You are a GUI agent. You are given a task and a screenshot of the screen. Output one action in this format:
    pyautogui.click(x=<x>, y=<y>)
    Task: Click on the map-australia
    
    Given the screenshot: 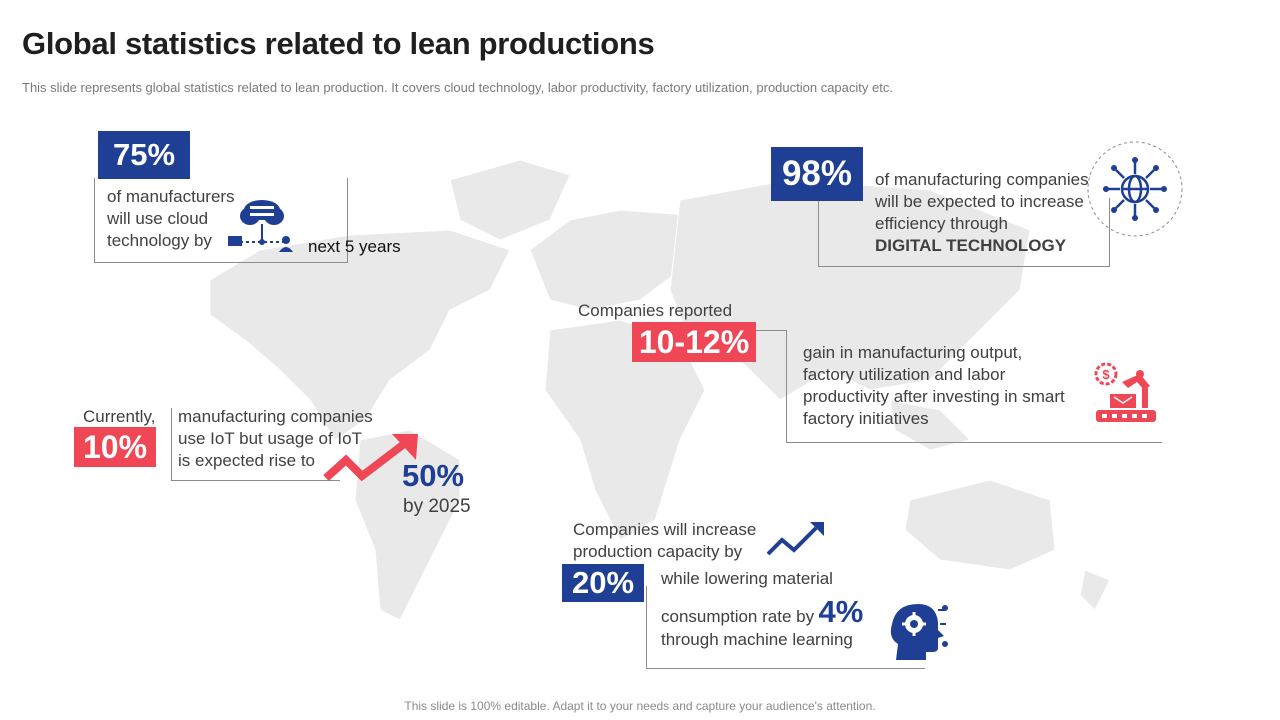 What is the action you would take?
    pyautogui.click(x=980, y=525)
    